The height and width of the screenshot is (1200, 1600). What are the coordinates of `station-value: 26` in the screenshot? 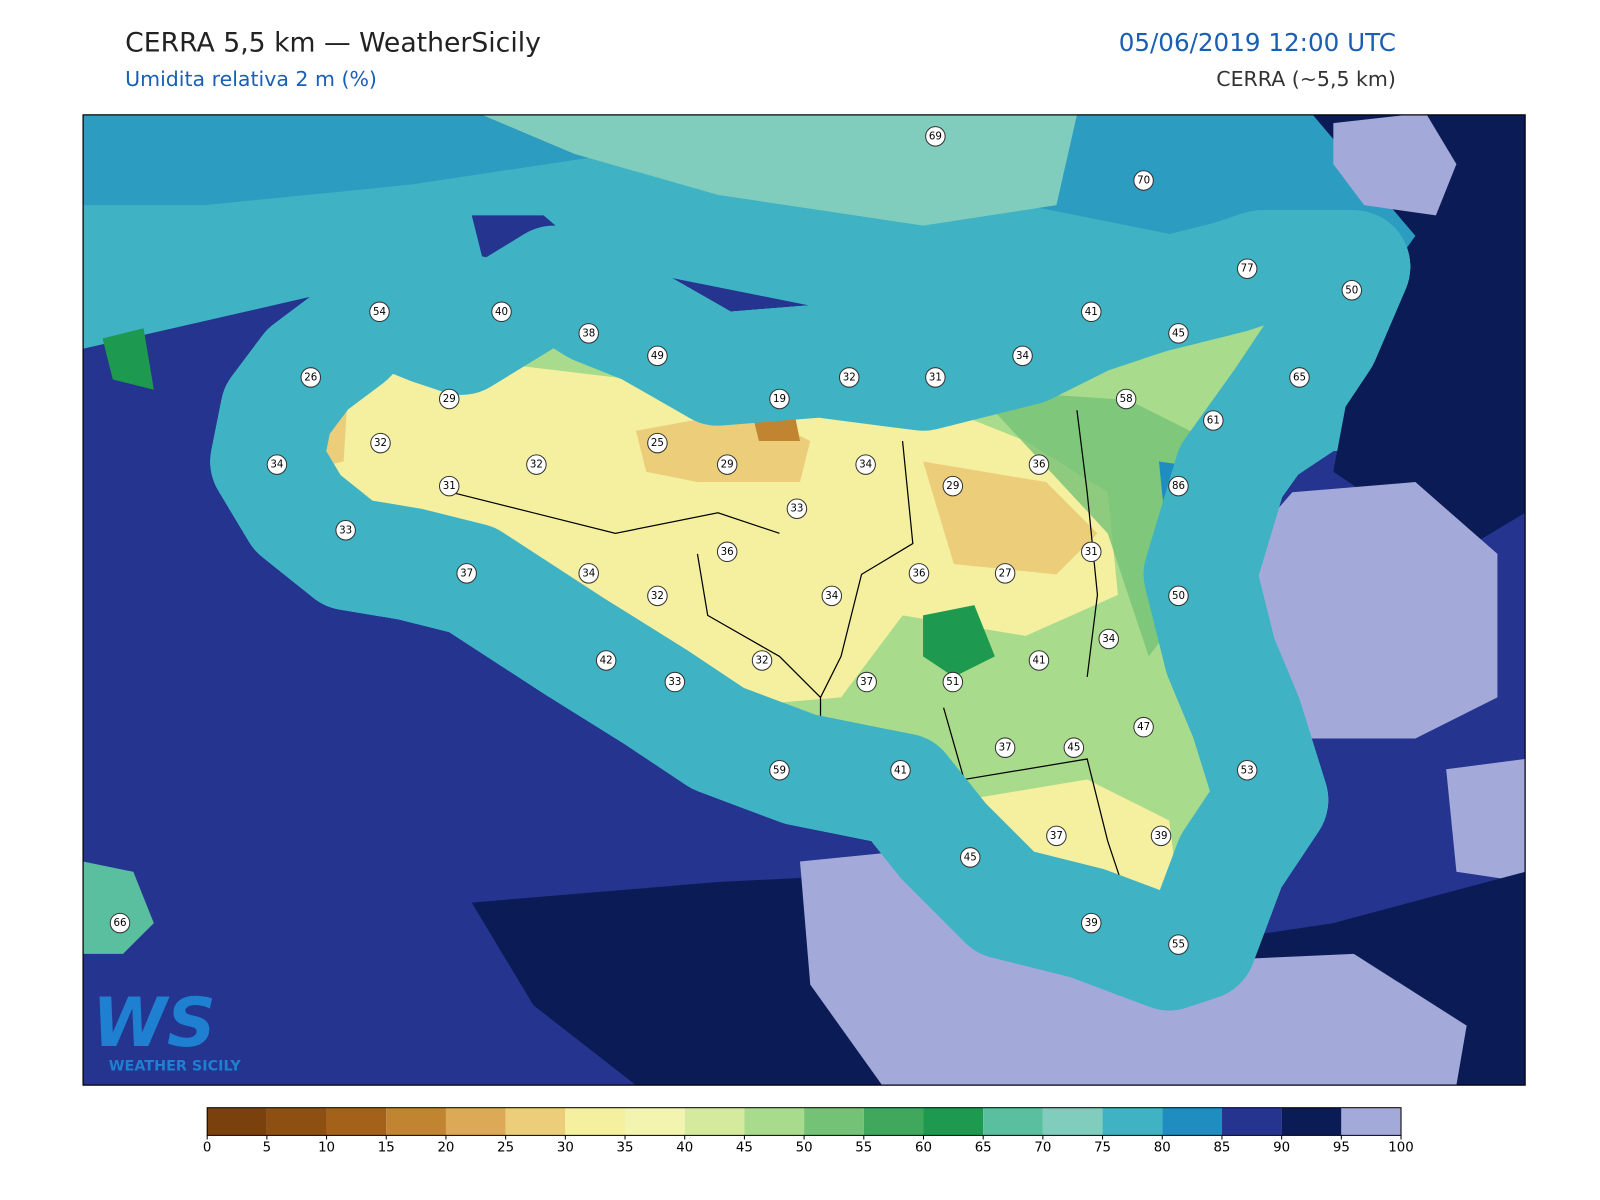 It's located at (310, 377).